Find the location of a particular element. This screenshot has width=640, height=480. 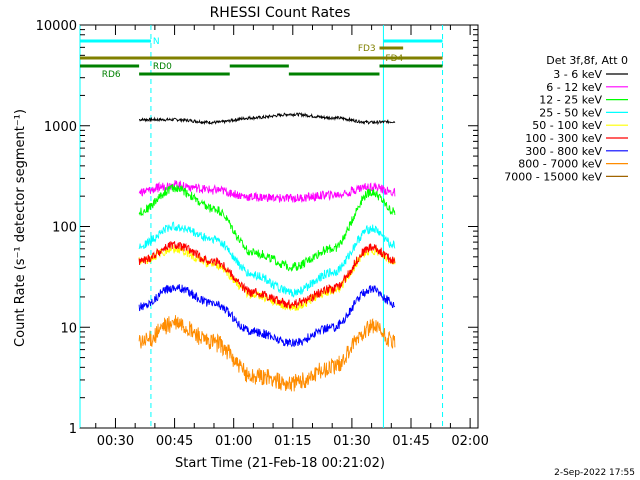

y-tick-label: 10 is located at coordinates (68, 328).